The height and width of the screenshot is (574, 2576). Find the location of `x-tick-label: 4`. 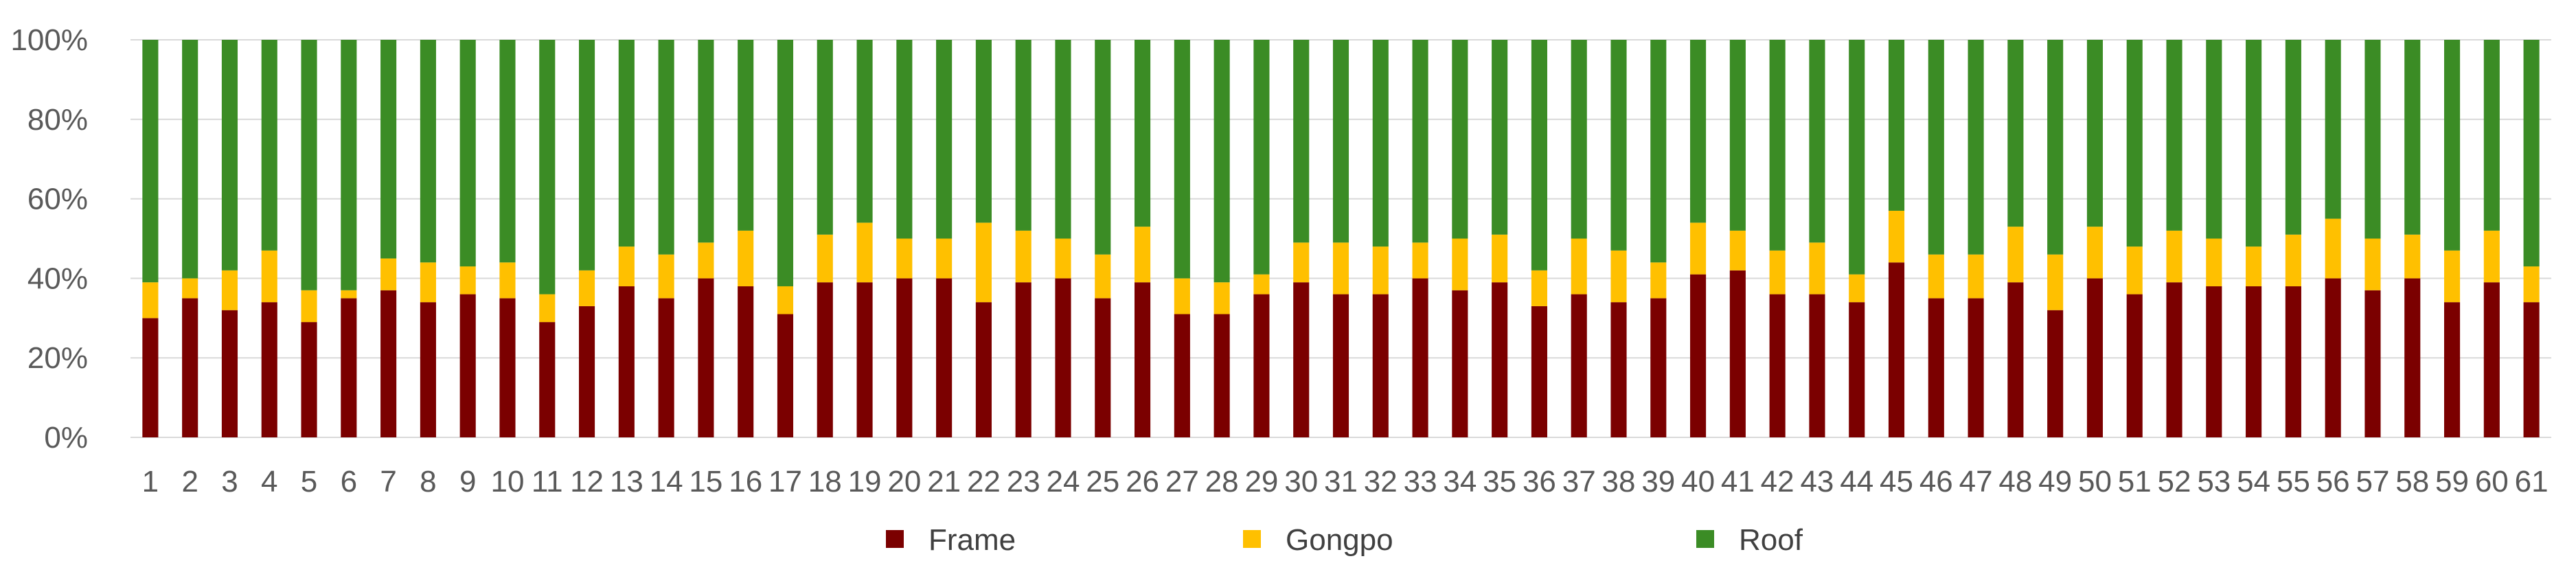

x-tick-label: 4 is located at coordinates (269, 481).